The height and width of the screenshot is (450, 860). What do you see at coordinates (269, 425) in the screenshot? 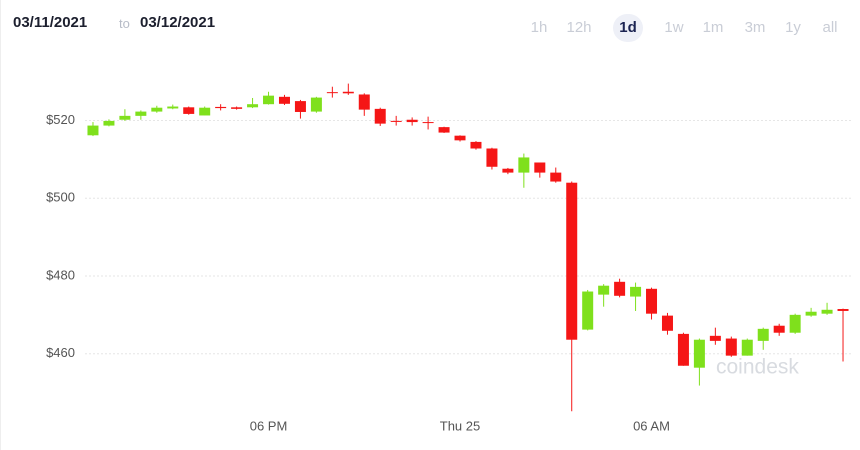
I see `x-tick-label: 06 PM` at bounding box center [269, 425].